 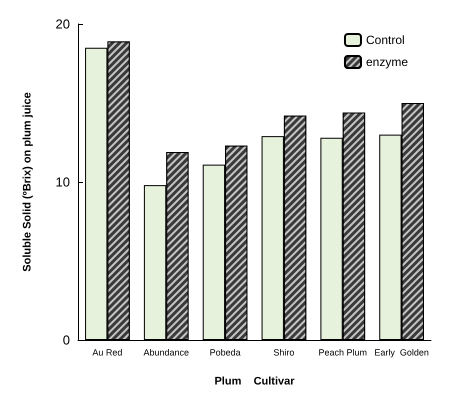 I want to click on x-tick-label: Pobeda, so click(x=225, y=353).